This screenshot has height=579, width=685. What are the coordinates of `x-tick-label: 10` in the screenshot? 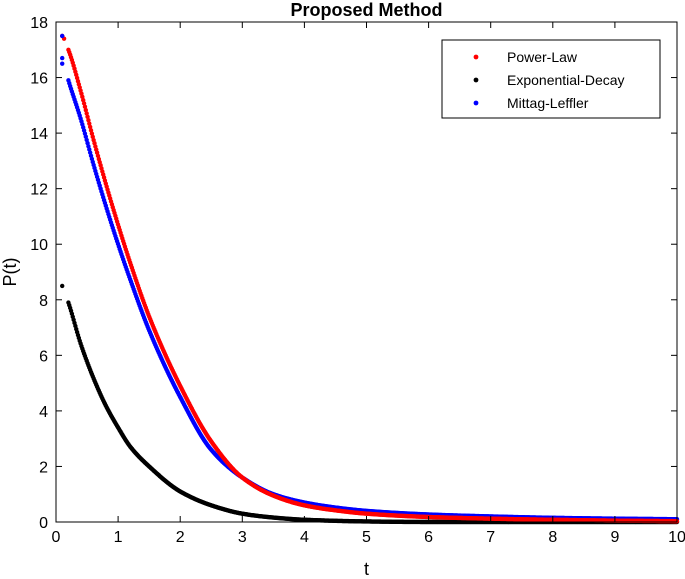 It's located at (676, 537).